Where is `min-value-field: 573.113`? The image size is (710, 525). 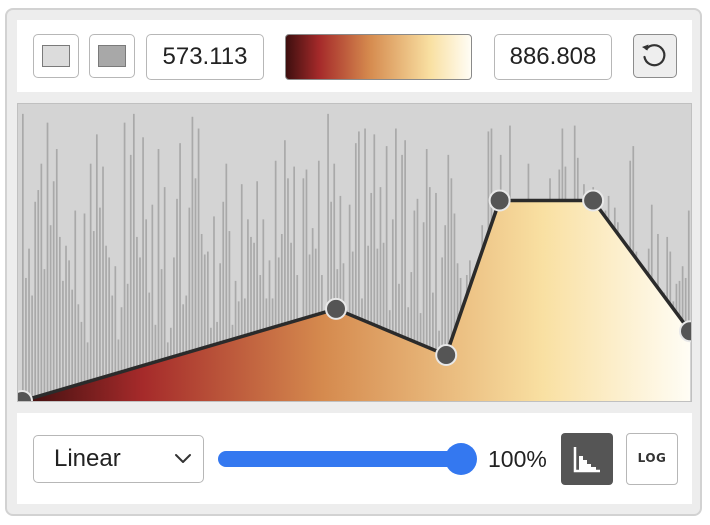
min-value-field: 573.113 is located at coordinates (205, 57).